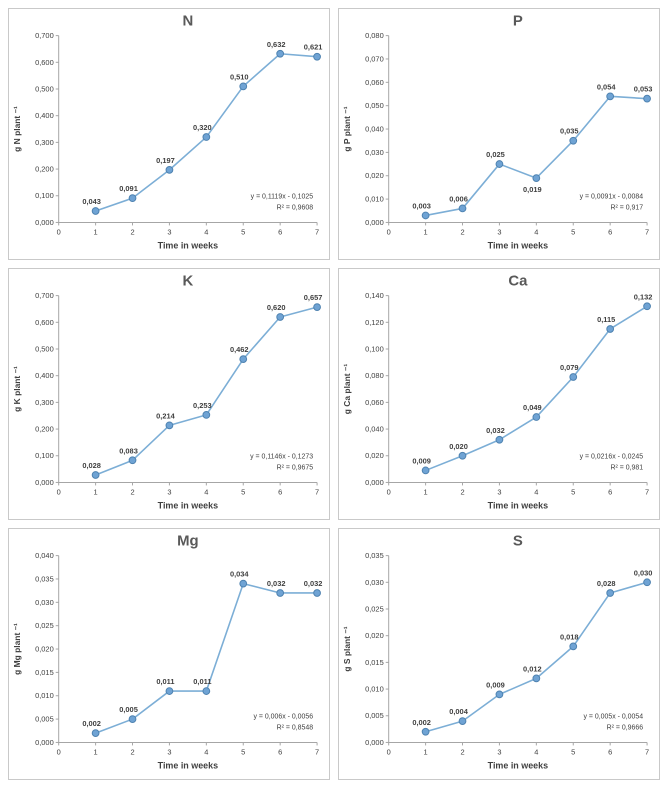 The height and width of the screenshot is (797, 668). What do you see at coordinates (612, 197) in the screenshot?
I see `trend-equation: y = 0,0091x - 0,0084` at bounding box center [612, 197].